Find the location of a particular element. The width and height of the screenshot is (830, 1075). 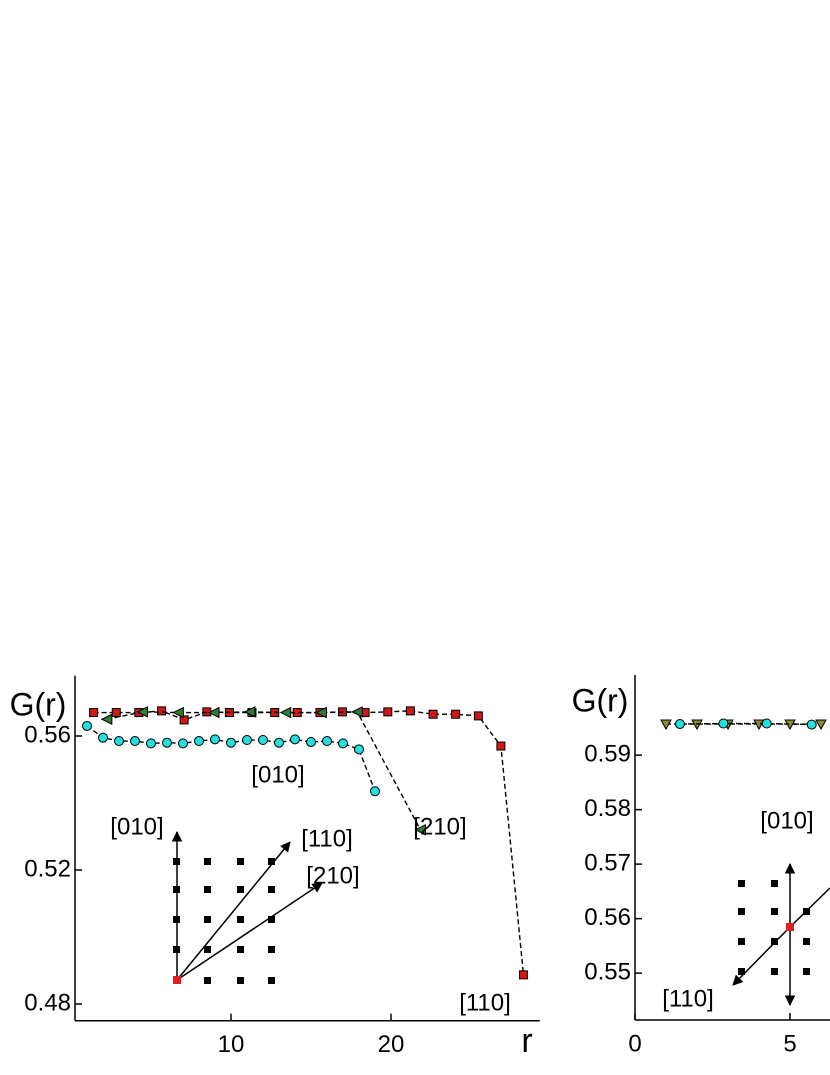

x-tick-label: 5 is located at coordinates (789, 1043).